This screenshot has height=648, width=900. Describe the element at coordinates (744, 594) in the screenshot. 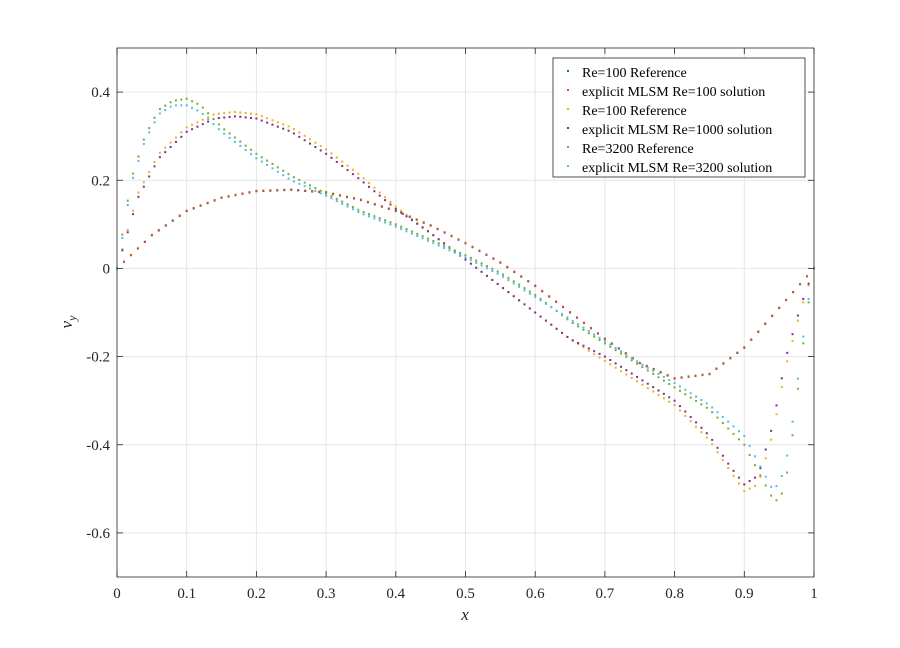

I see `x-tick-label: 0.9` at that location.